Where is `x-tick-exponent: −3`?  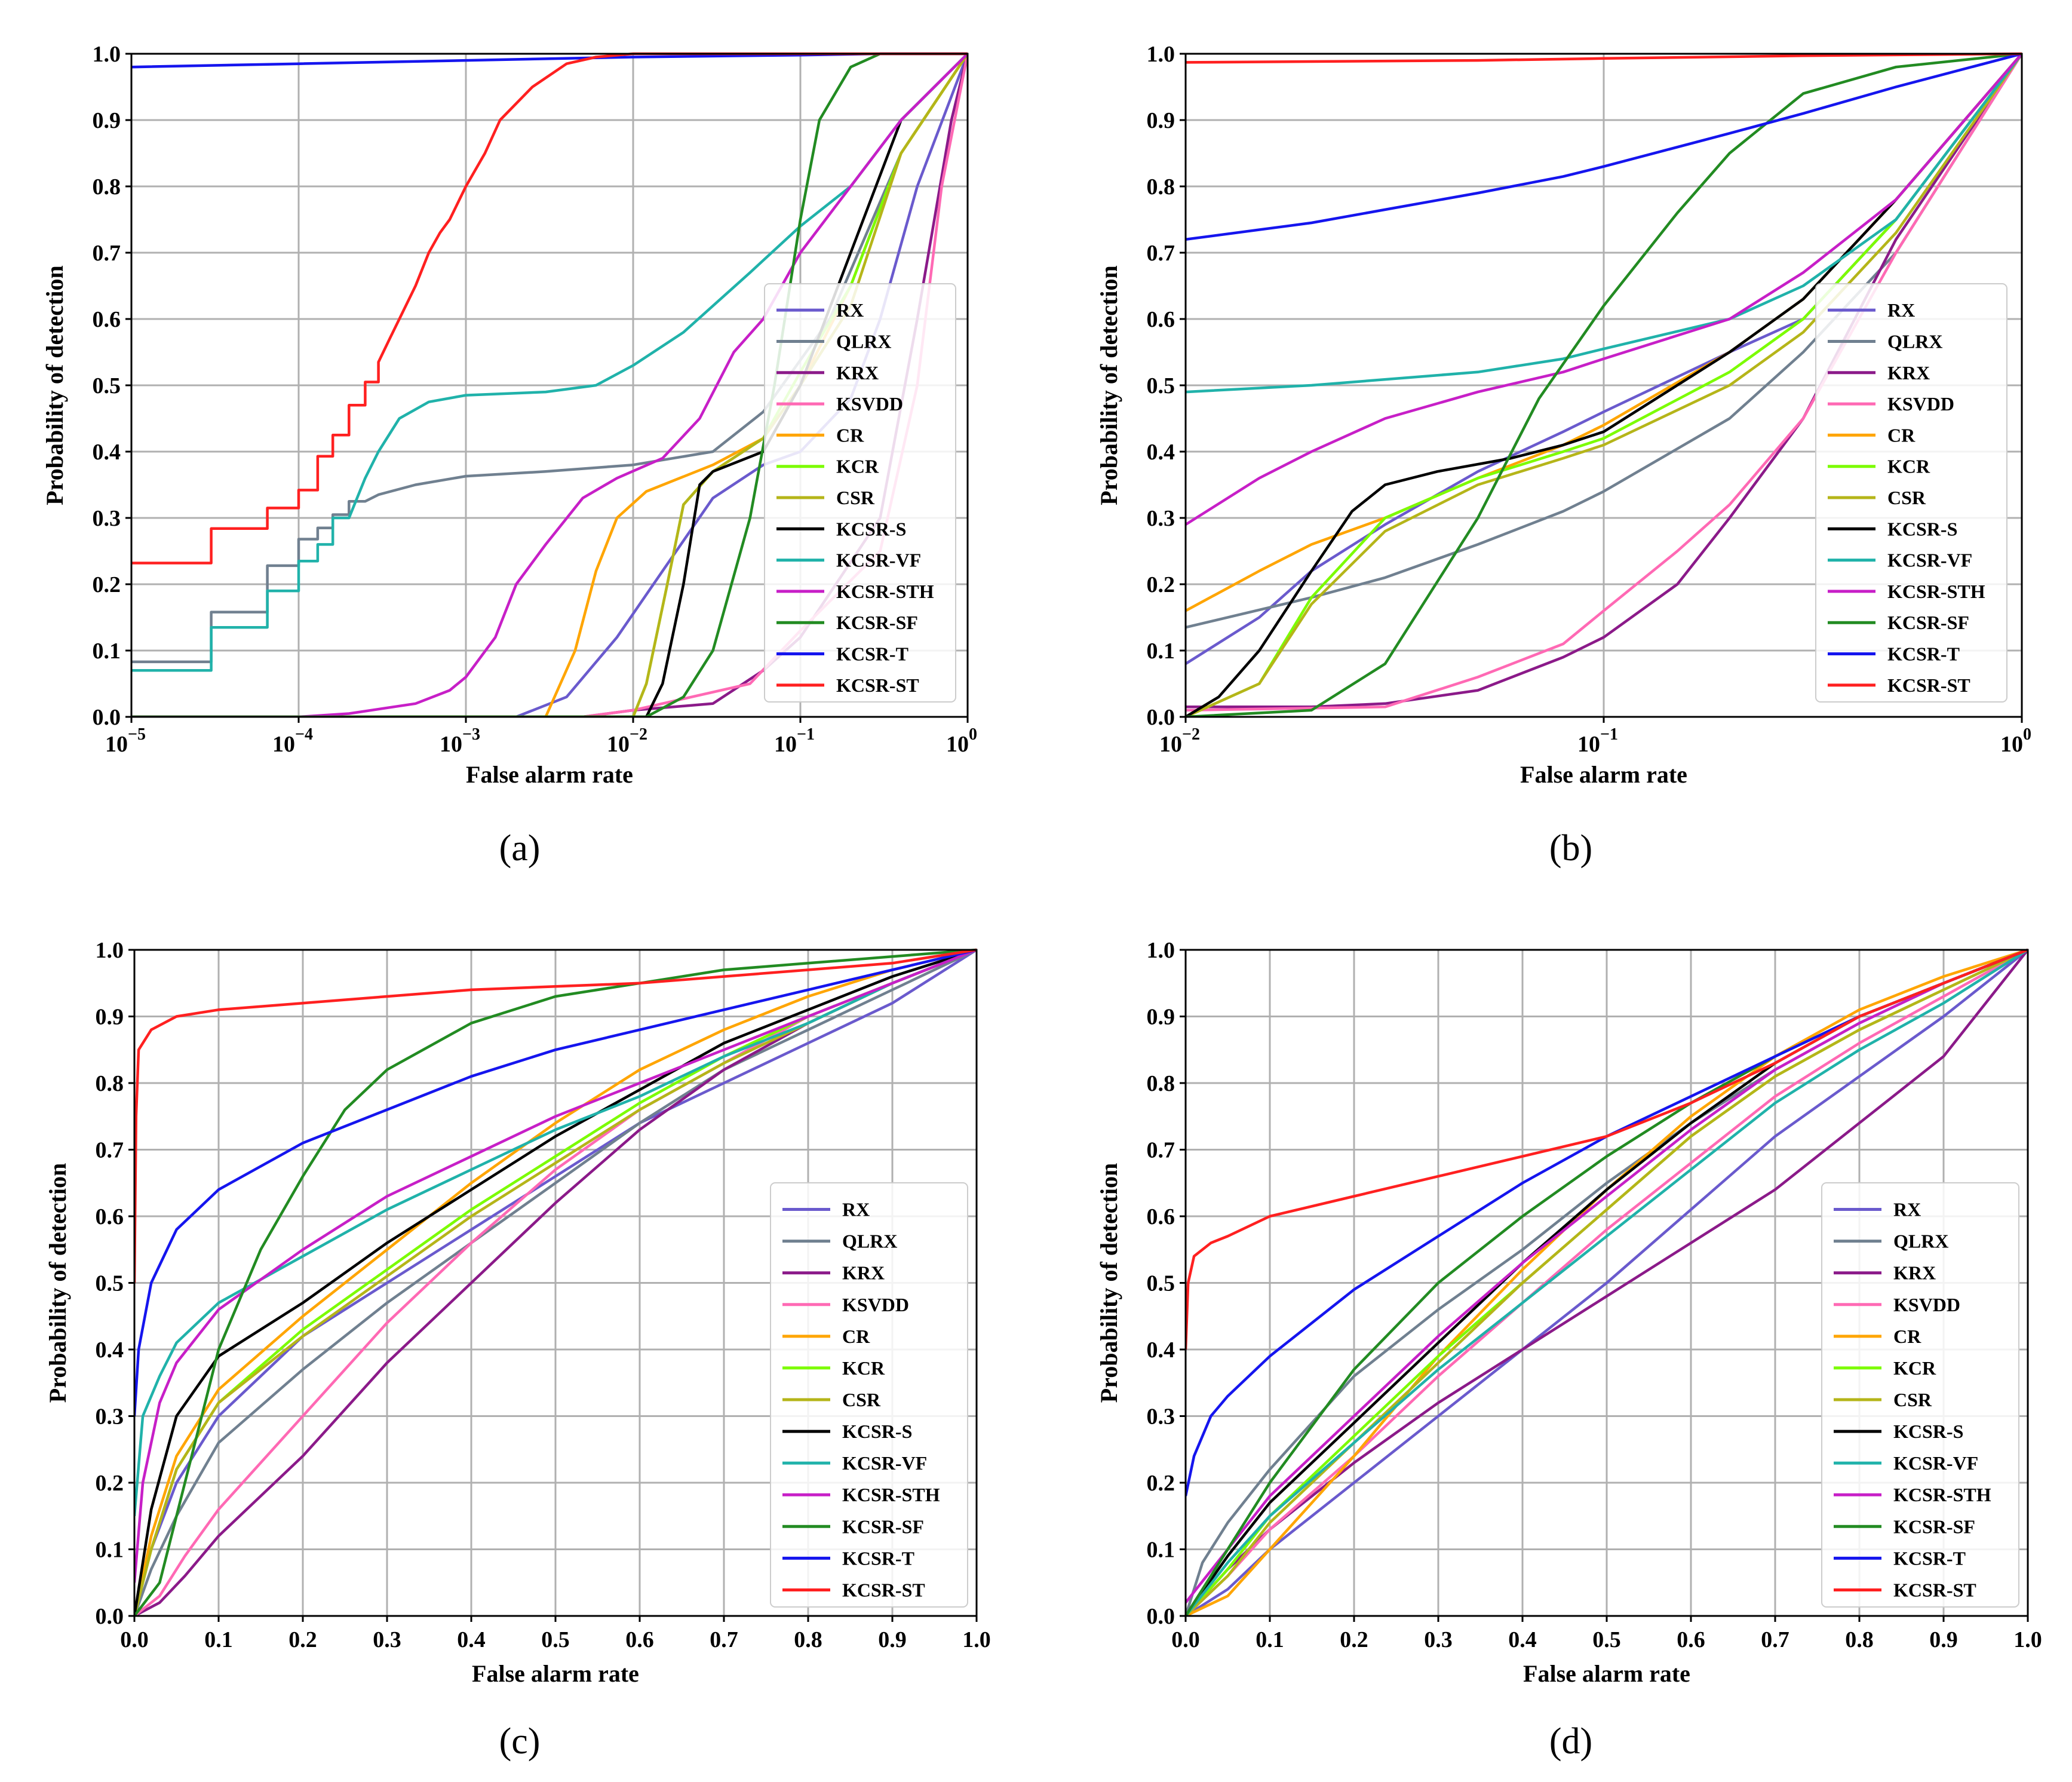 x-tick-exponent: −3 is located at coordinates (471, 734).